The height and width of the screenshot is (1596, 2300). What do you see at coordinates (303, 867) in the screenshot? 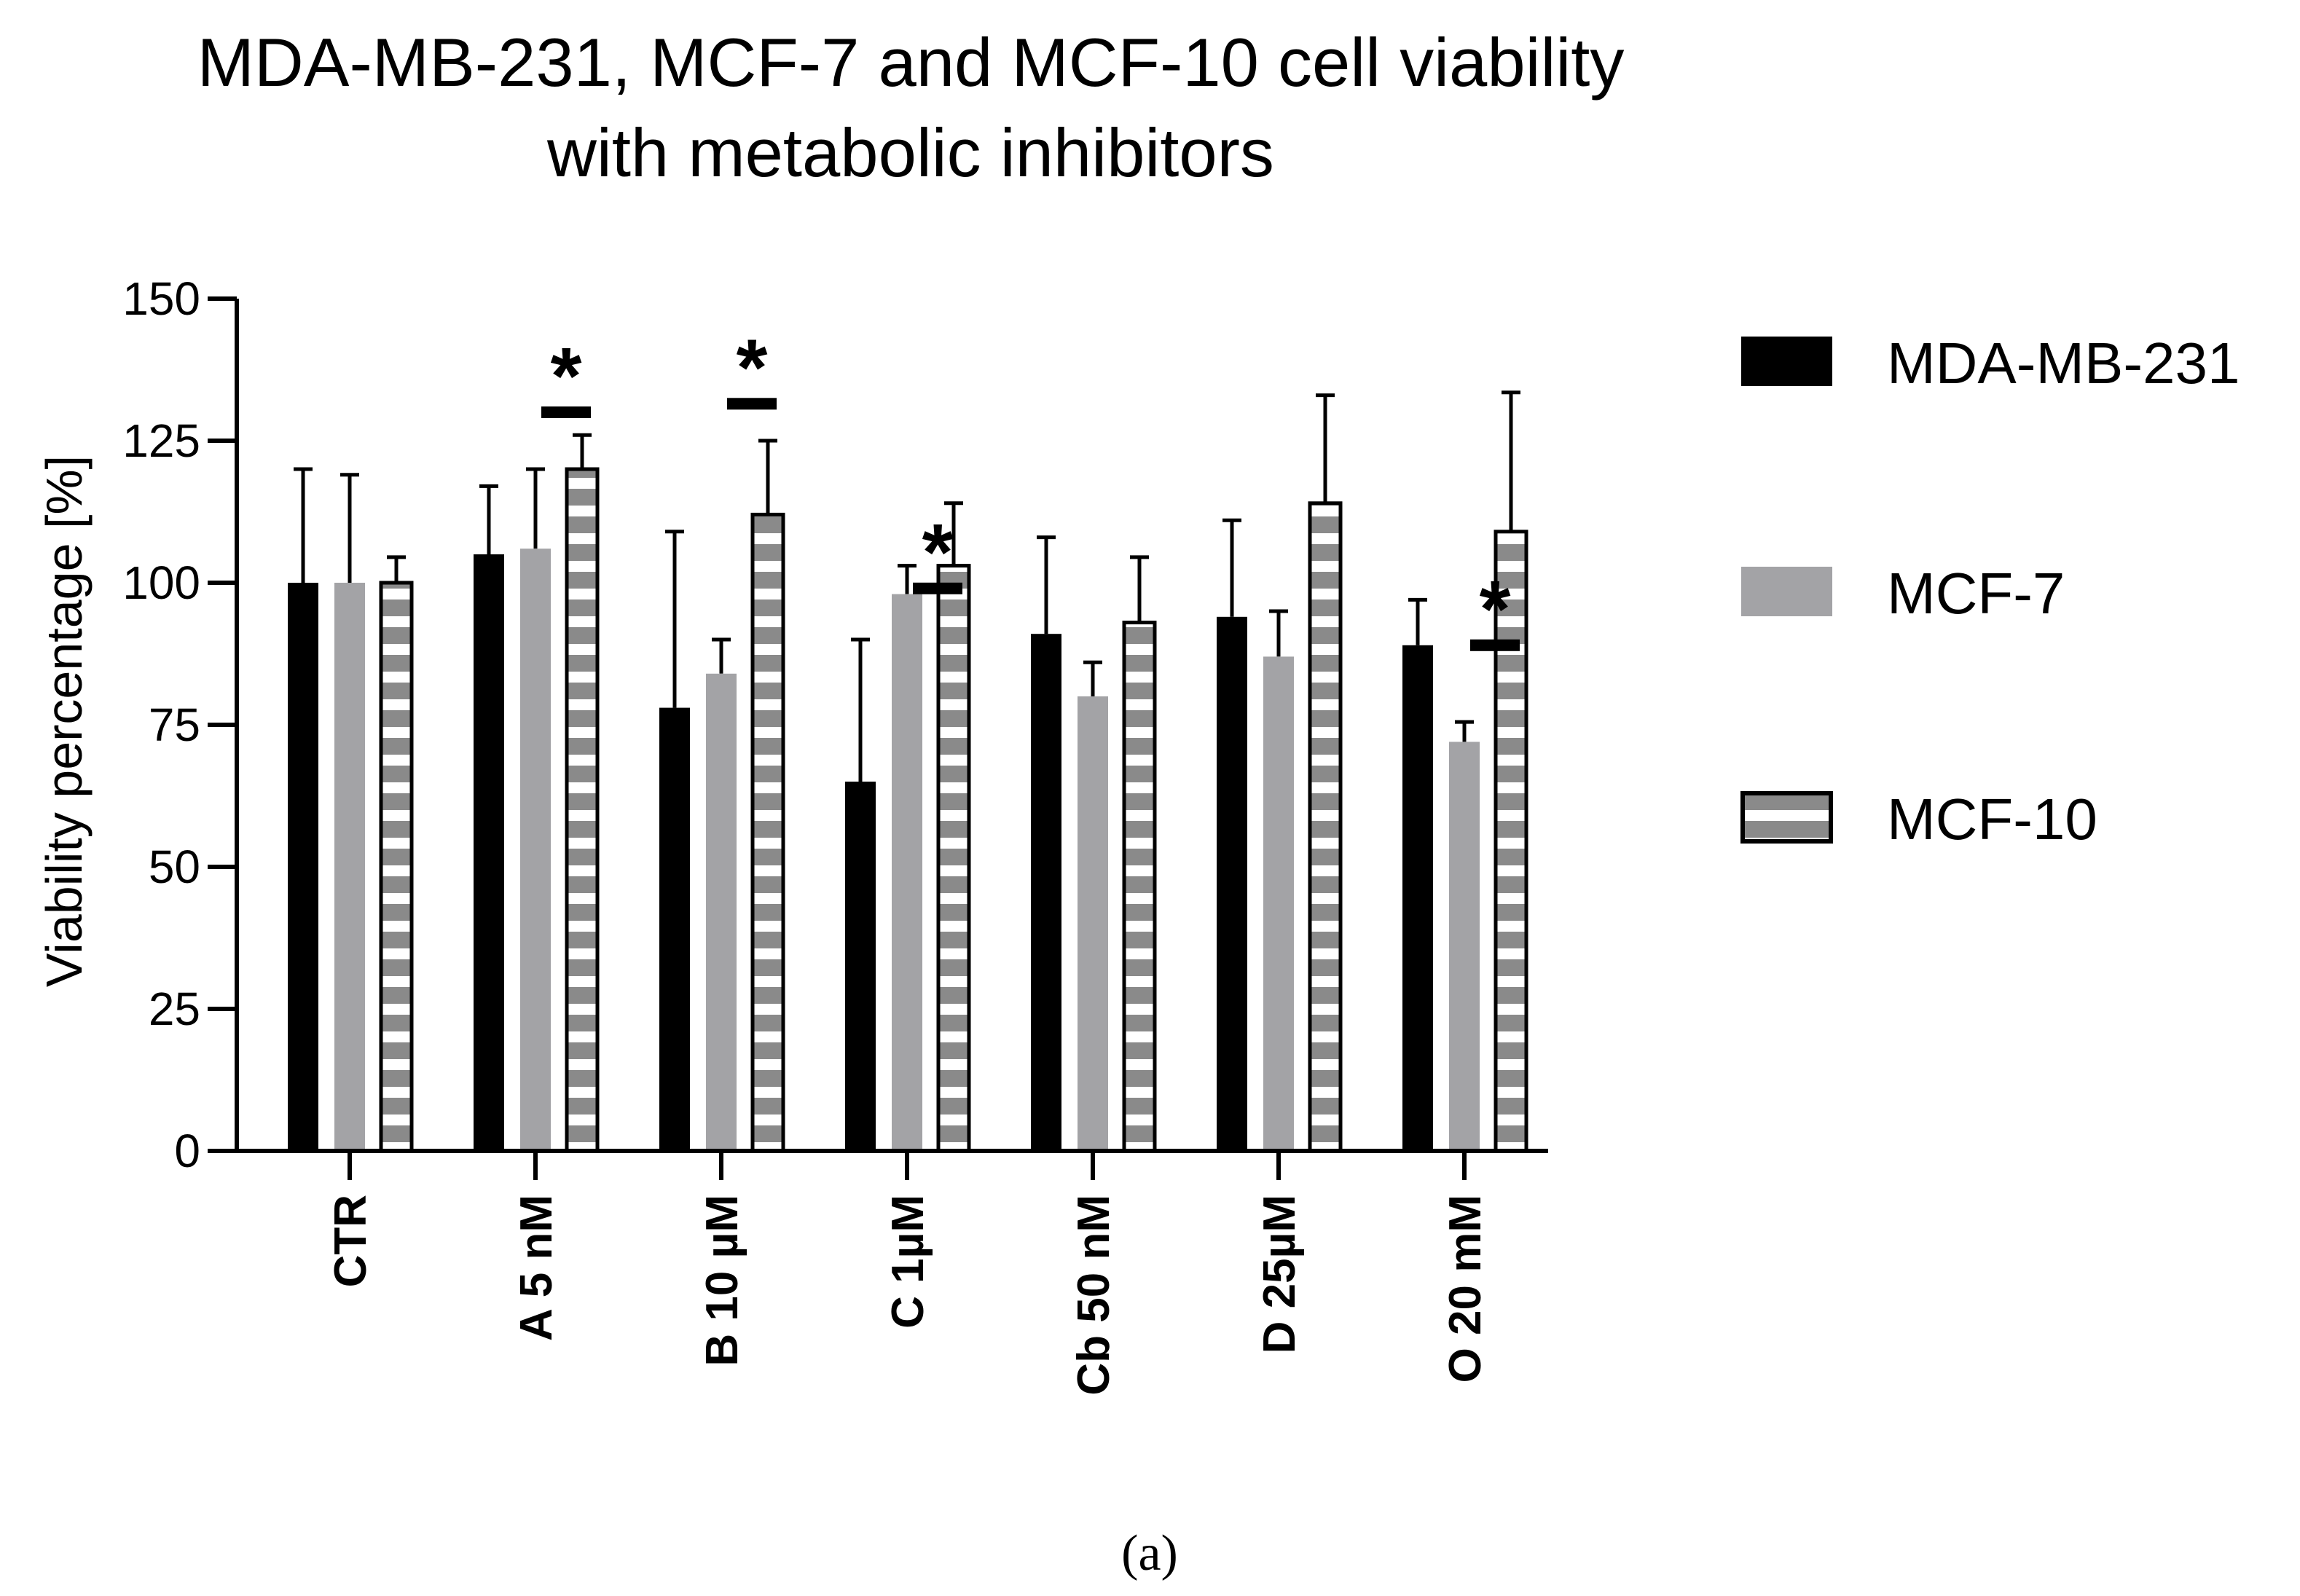
I see `bar-mda-mb-231-ctr` at bounding box center [303, 867].